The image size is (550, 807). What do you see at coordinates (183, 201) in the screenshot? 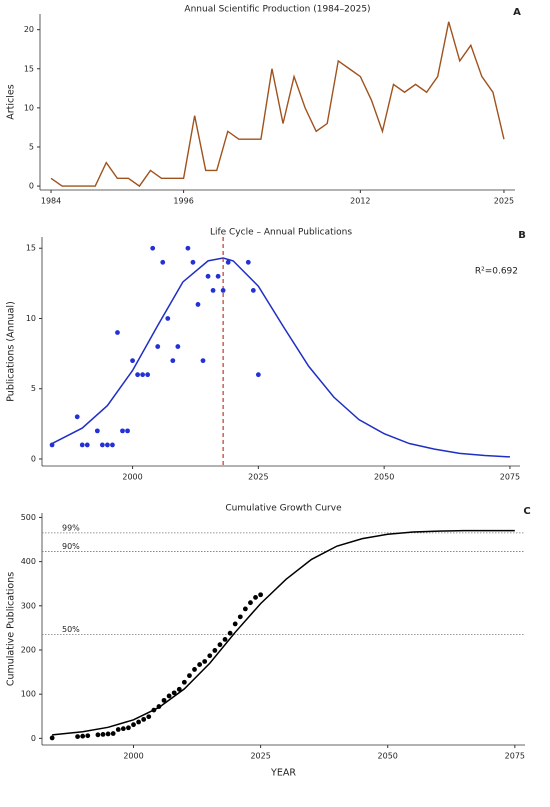
I see `x-tick-label: 1996` at bounding box center [183, 201].